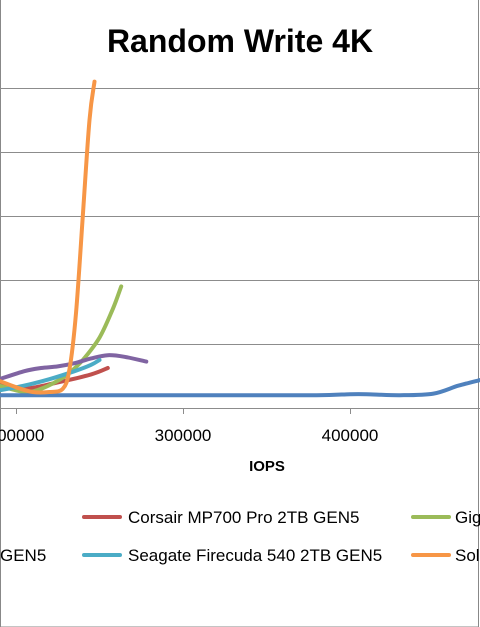 This screenshot has height=627, width=480. Describe the element at coordinates (183, 435) in the screenshot. I see `x-tick-label: 300000` at that location.